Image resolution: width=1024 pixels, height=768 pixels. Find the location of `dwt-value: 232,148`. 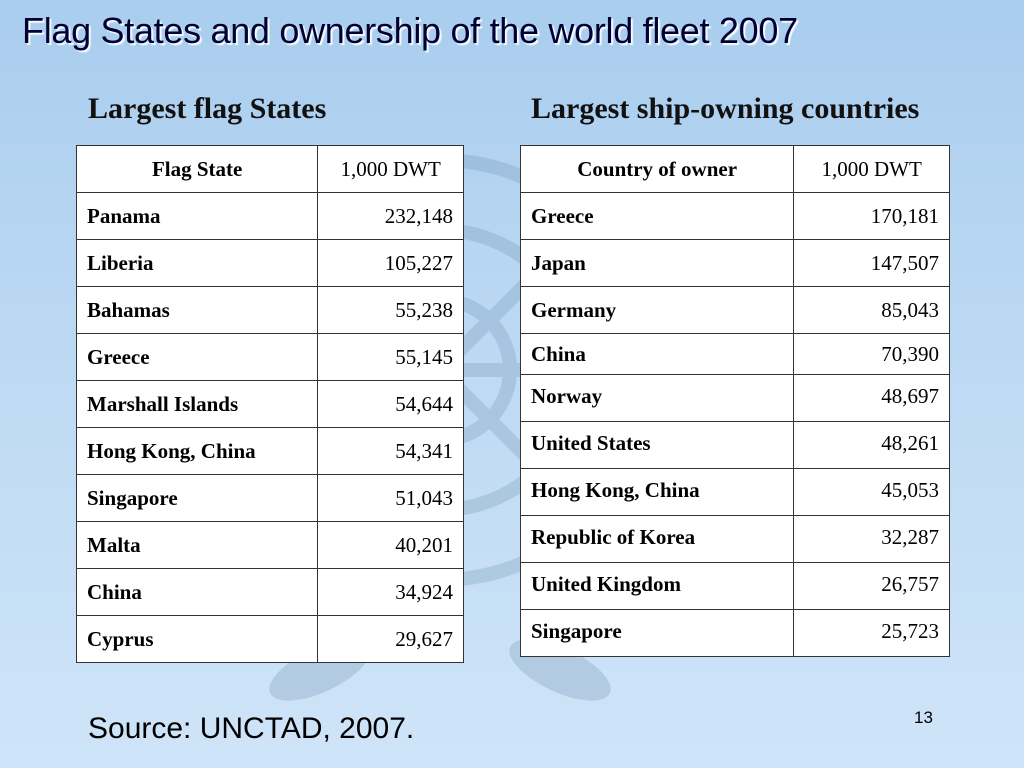

dwt-value: 232,148 is located at coordinates (390, 216).